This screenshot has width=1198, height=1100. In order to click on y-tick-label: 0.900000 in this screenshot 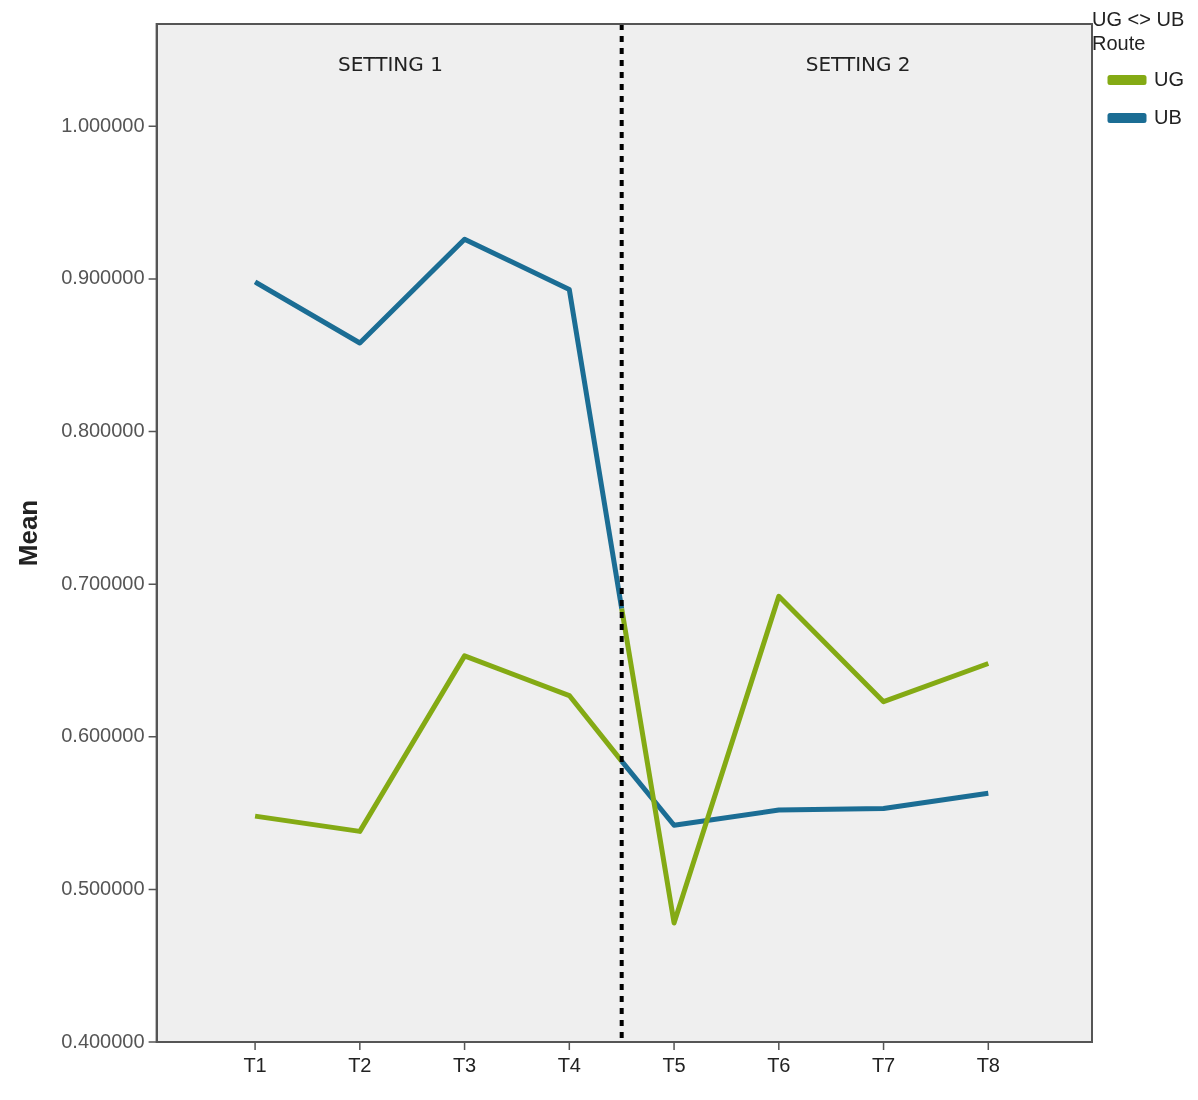, I will do `click(103, 277)`.